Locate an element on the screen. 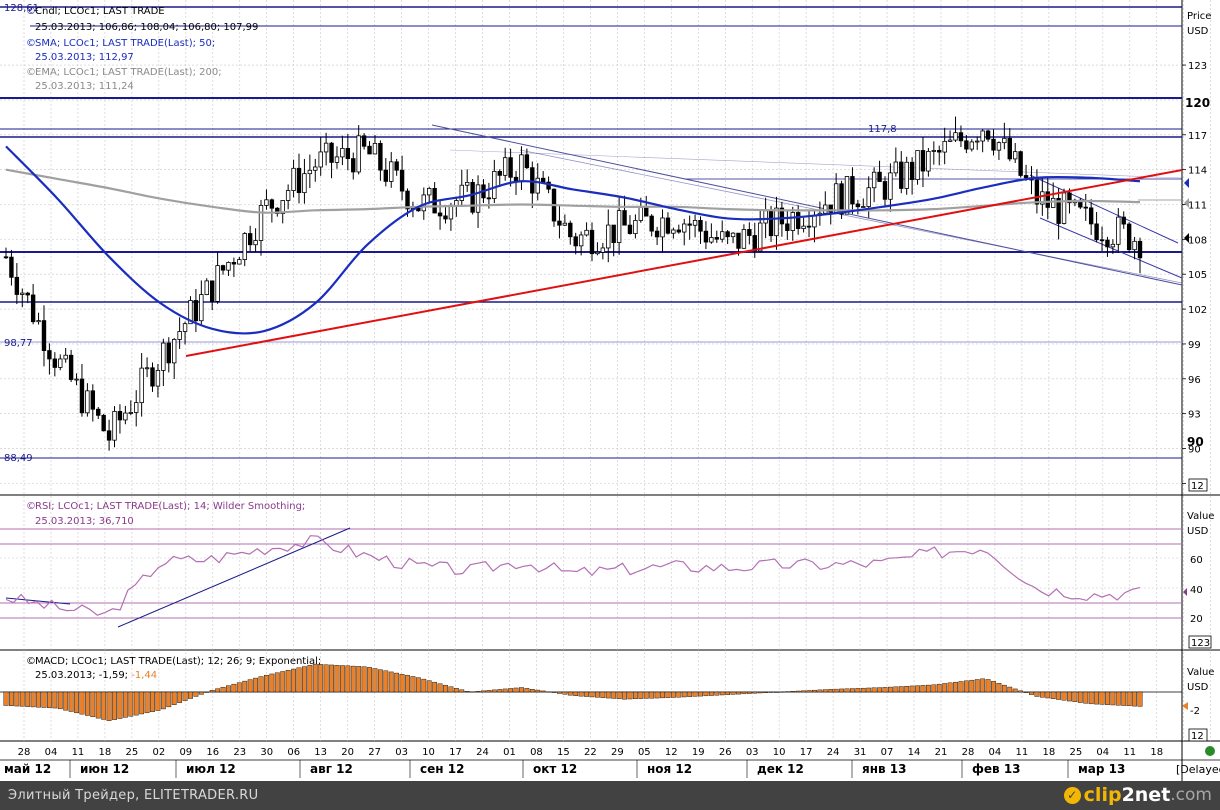 The height and width of the screenshot is (810, 1220). price-tick-label: 114 is located at coordinates (1197, 171).